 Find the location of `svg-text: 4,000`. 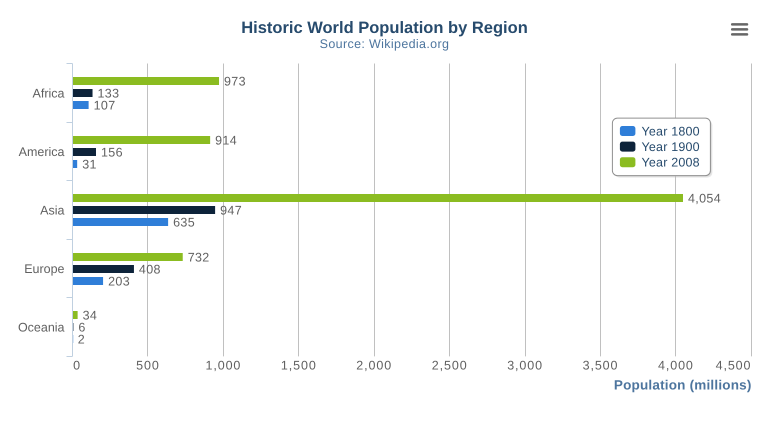

svg-text: 4,000 is located at coordinates (676, 366).